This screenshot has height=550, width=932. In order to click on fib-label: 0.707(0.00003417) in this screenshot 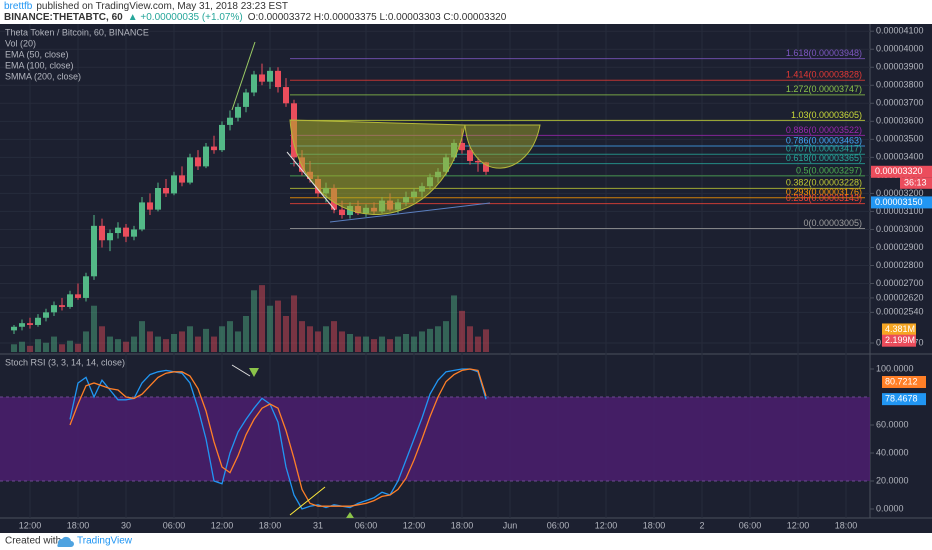, I will do `click(824, 149)`.